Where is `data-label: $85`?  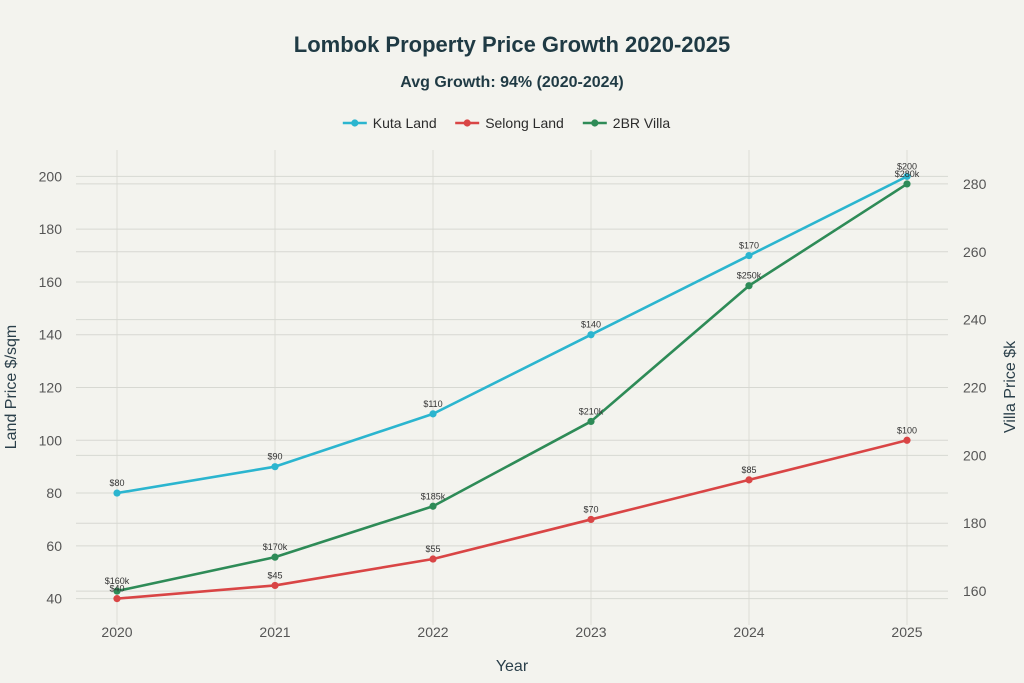
data-label: $85 is located at coordinates (748, 470).